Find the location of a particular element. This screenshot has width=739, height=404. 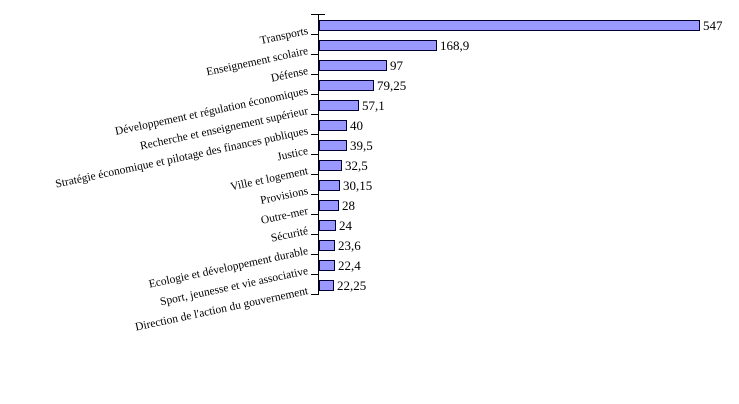

value-label: 23,6 is located at coordinates (349, 245).